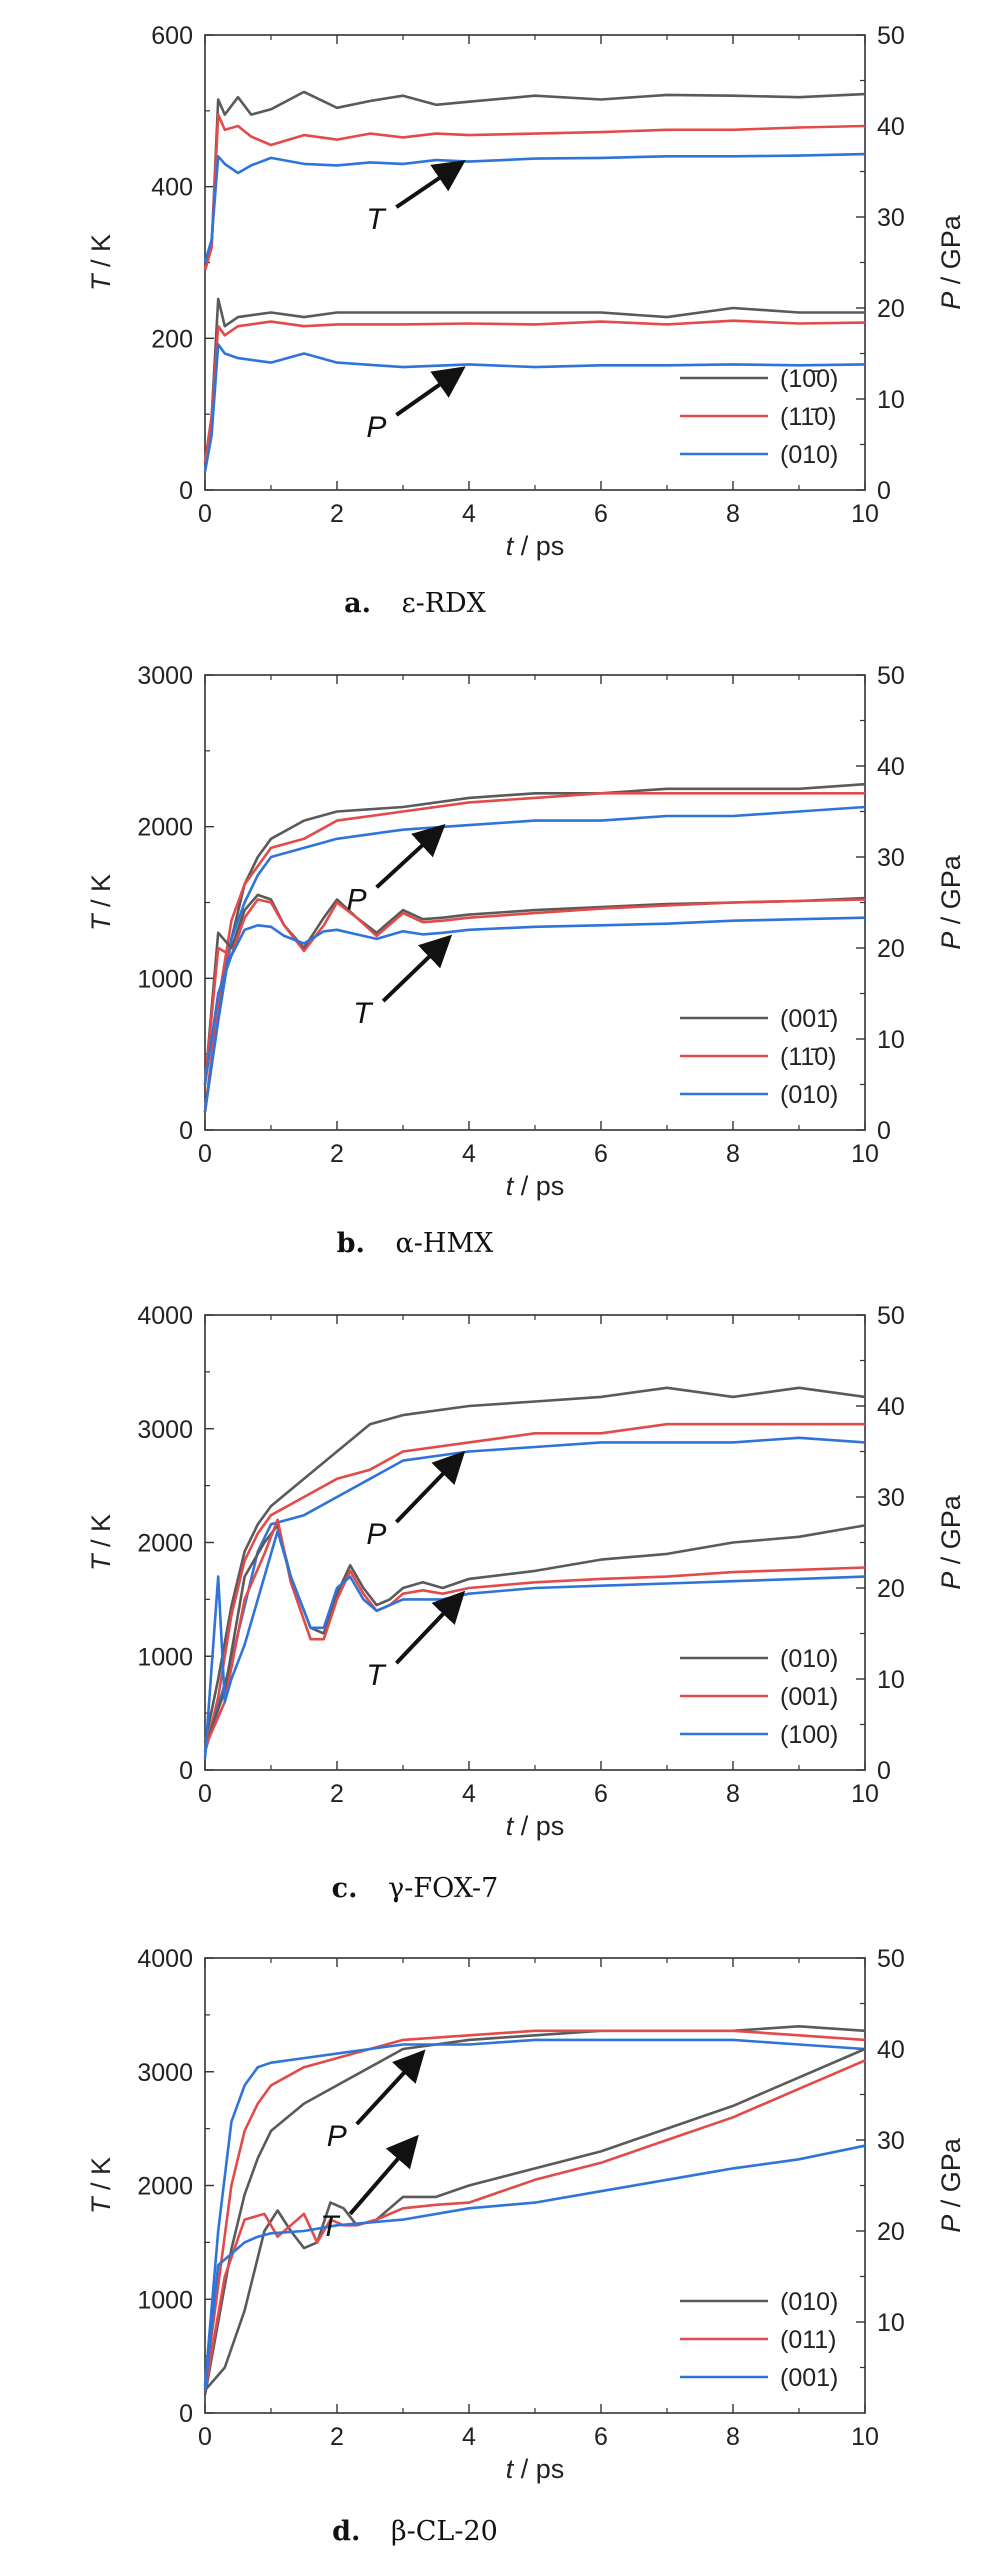  Describe the element at coordinates (891, 1680) in the screenshot. I see `y2-tick-label-c: 10` at that location.